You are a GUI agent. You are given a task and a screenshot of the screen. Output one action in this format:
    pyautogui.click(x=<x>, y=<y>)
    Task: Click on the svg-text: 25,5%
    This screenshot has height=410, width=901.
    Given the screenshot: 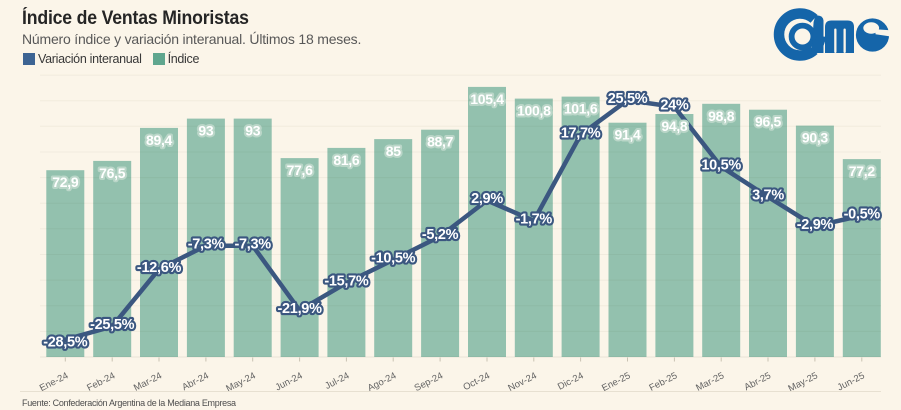 What is the action you would take?
    pyautogui.click(x=628, y=99)
    